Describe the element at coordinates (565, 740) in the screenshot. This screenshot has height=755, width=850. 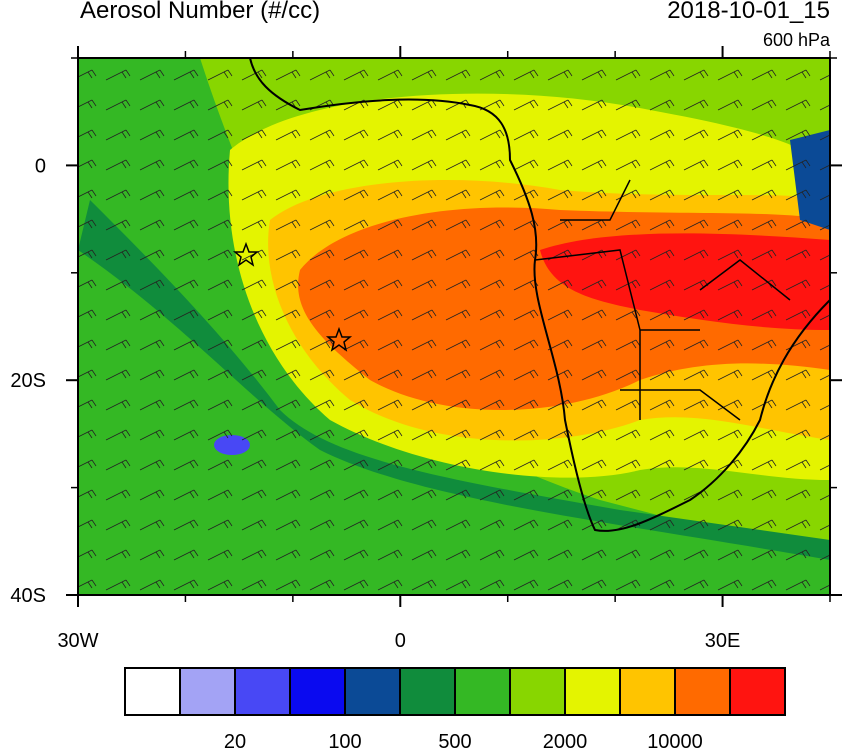
I see `colorbar-label: 2000` at that location.